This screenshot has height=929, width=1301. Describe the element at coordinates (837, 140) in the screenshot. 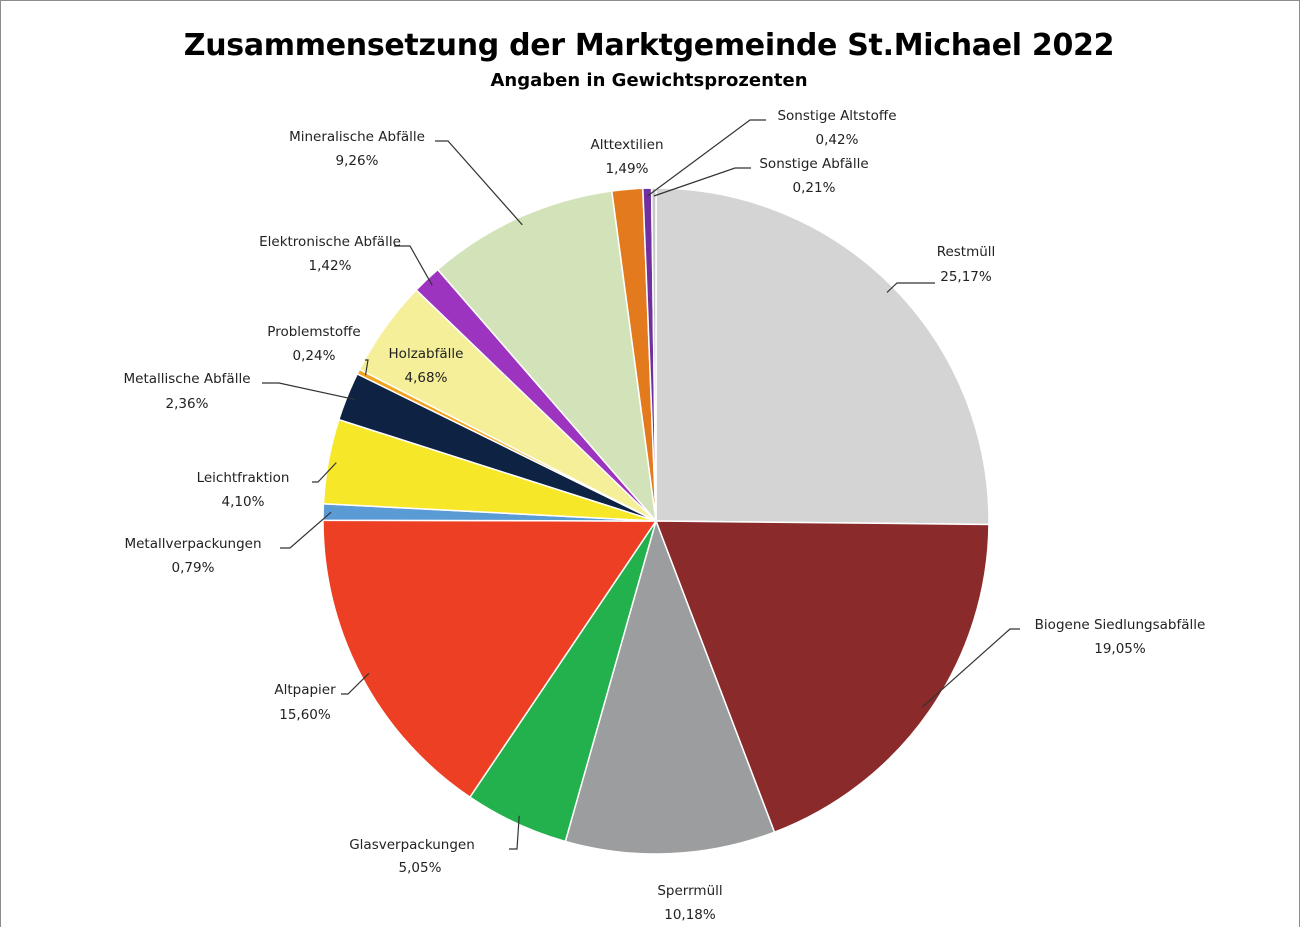

I see `slice-label-value: 0,42%` at that location.